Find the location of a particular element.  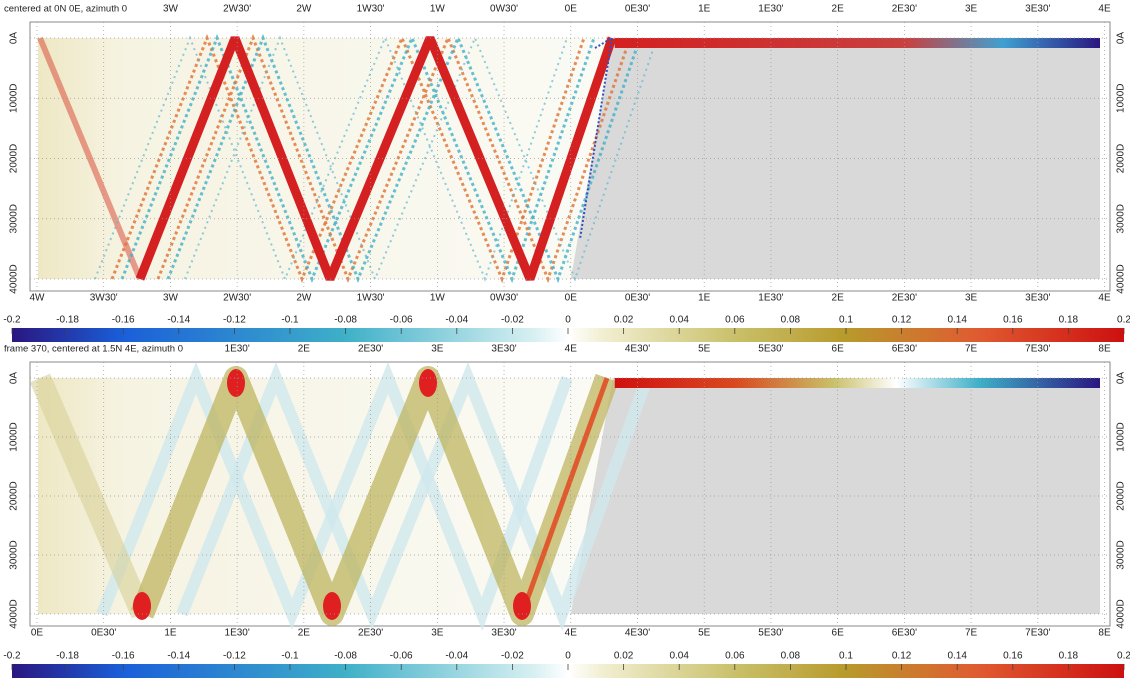

top-axis-label: 3E is located at coordinates (971, 9).